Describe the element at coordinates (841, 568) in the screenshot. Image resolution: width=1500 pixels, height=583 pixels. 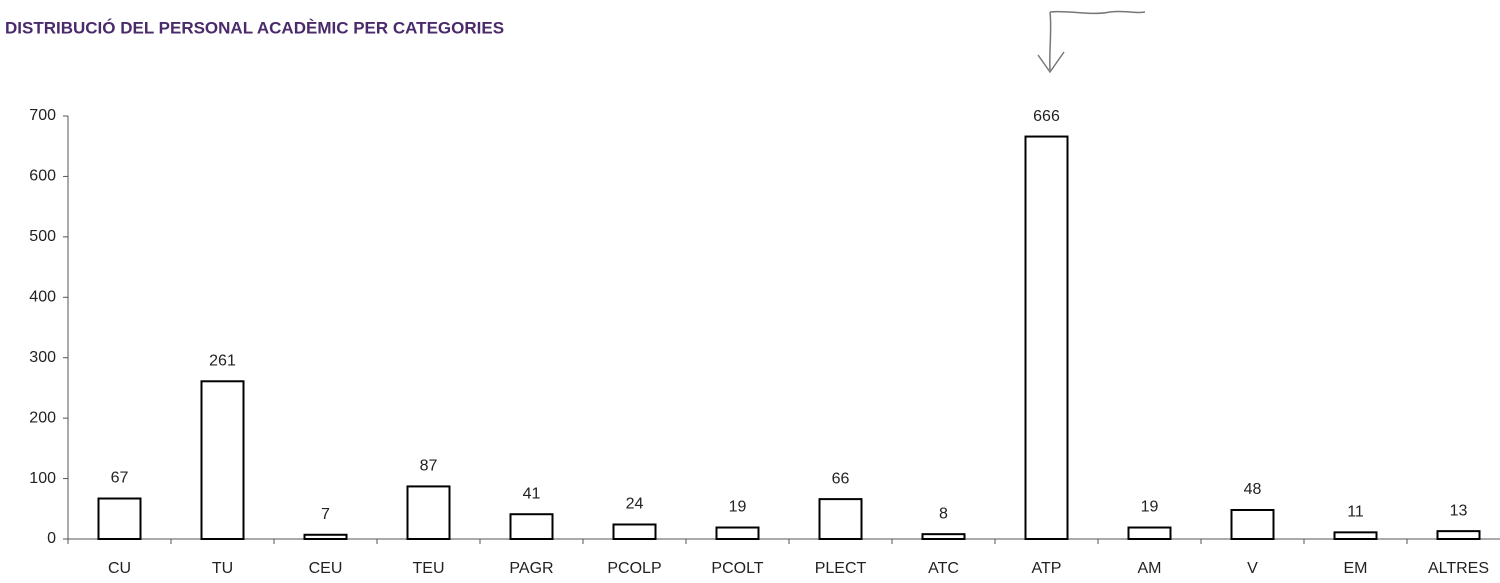
I see `x-tick-label: PLECT` at that location.